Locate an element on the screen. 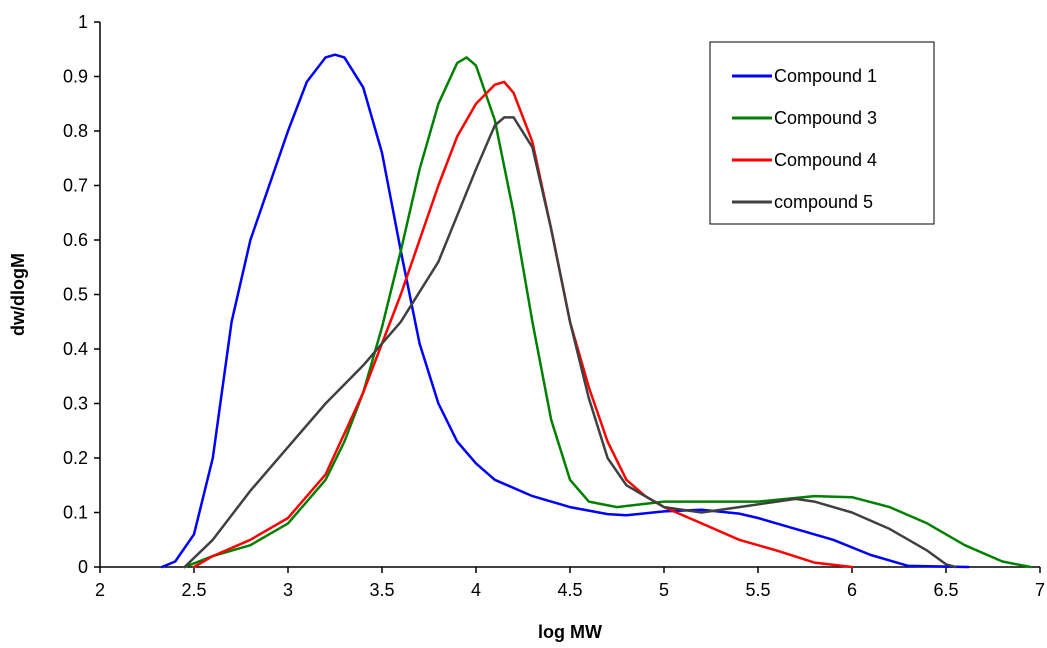 This screenshot has width=1047, height=648. x-tick-label: 3 is located at coordinates (288, 590).